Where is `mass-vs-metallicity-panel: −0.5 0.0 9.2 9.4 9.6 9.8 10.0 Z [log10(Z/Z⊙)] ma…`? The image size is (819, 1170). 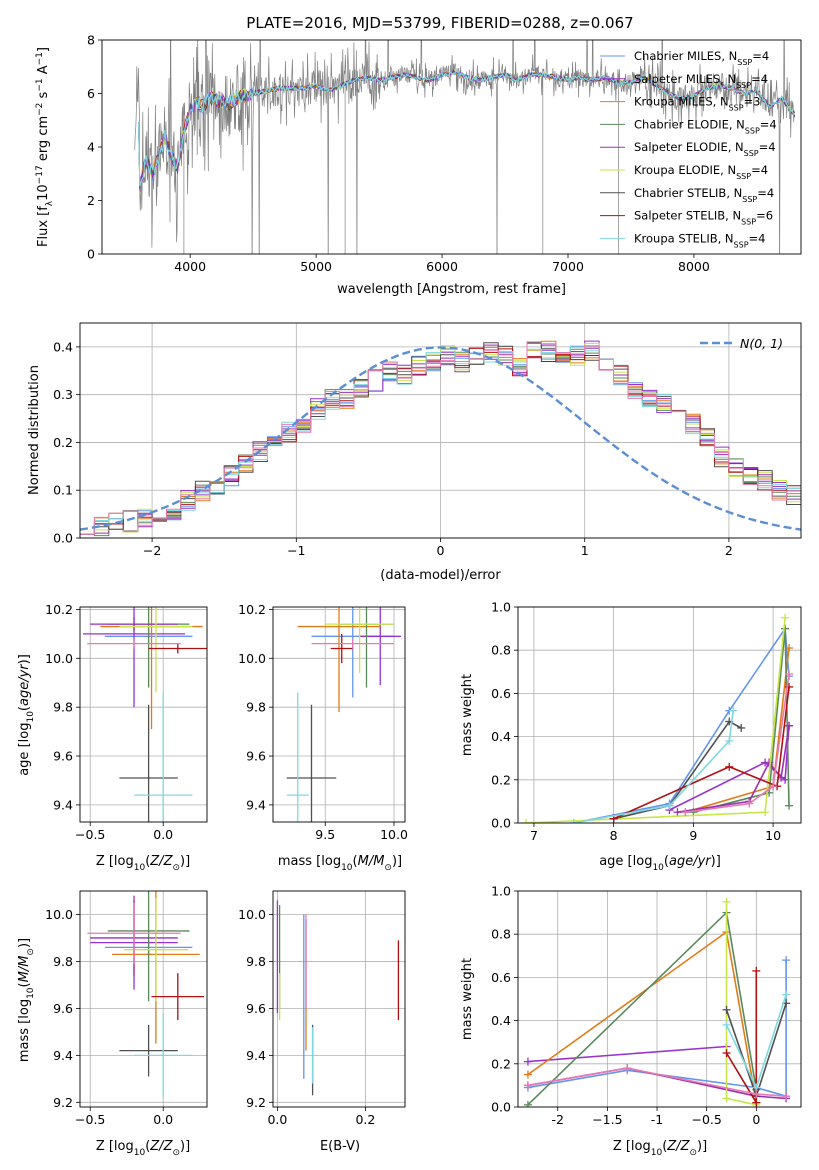
mass-vs-metallicity-panel: −0.5 0.0 9.2 9.4 9.6 9.8 10.0 Z [log10(Z/Z⊙)] ma… is located at coordinates (112, 1024).